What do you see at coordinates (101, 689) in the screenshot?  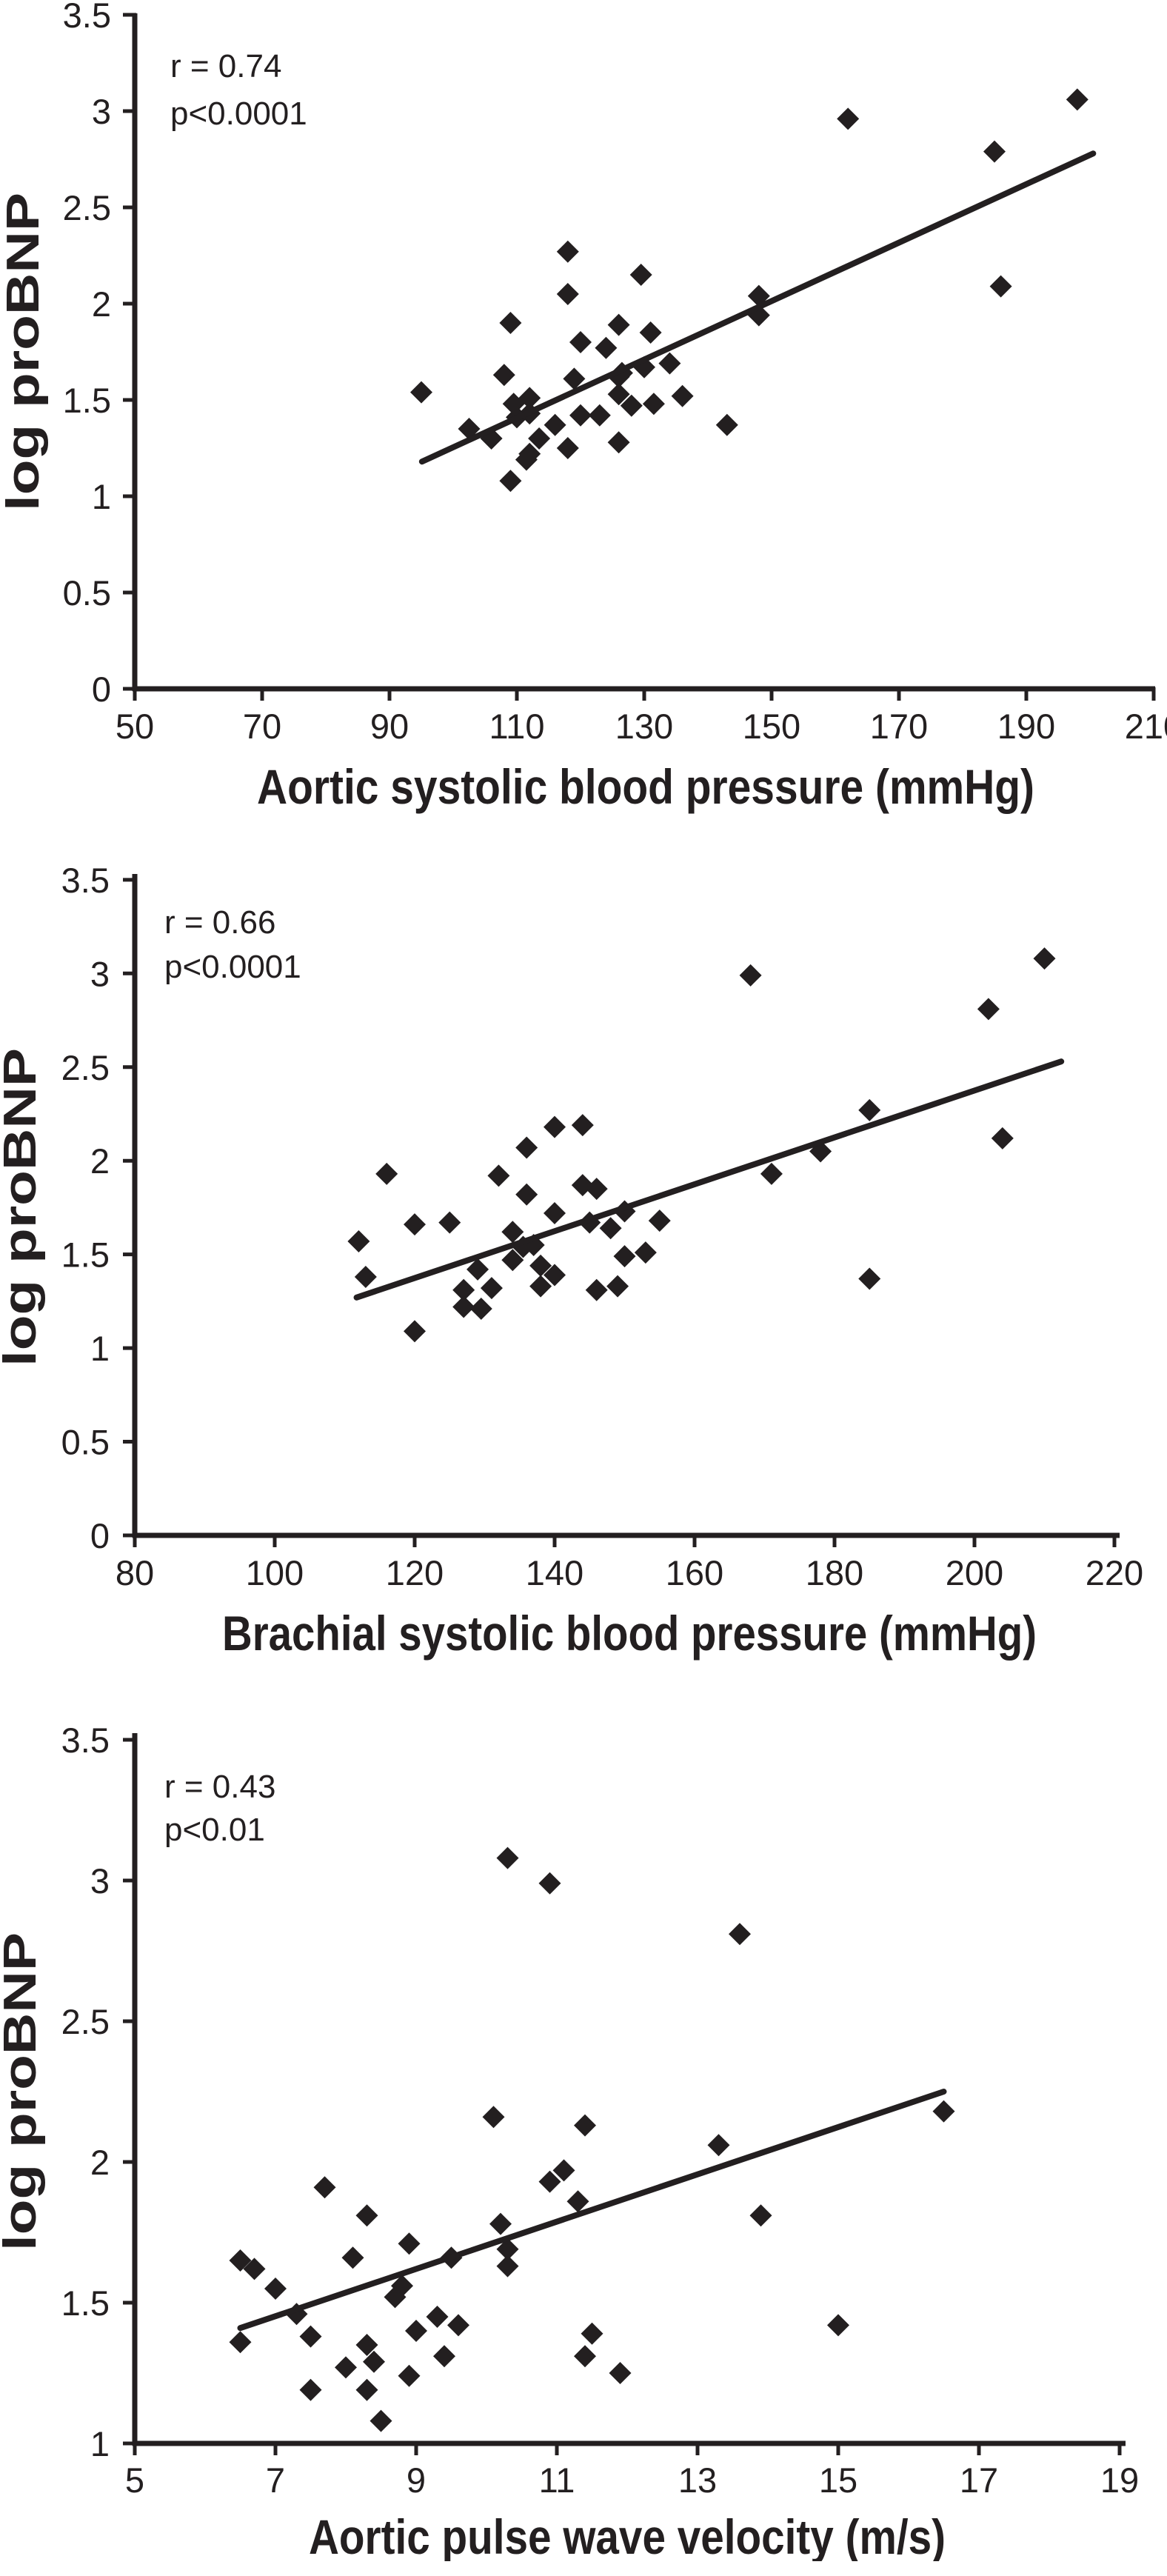 I see `y-tick-label: 0` at bounding box center [101, 689].